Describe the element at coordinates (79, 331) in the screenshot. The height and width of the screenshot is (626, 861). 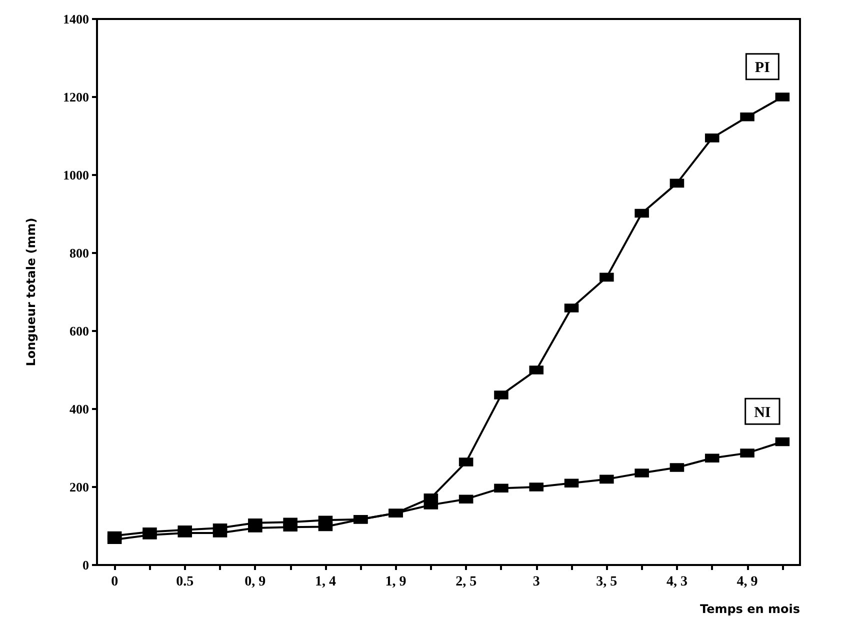
I see `y-tick-label: 600` at that location.